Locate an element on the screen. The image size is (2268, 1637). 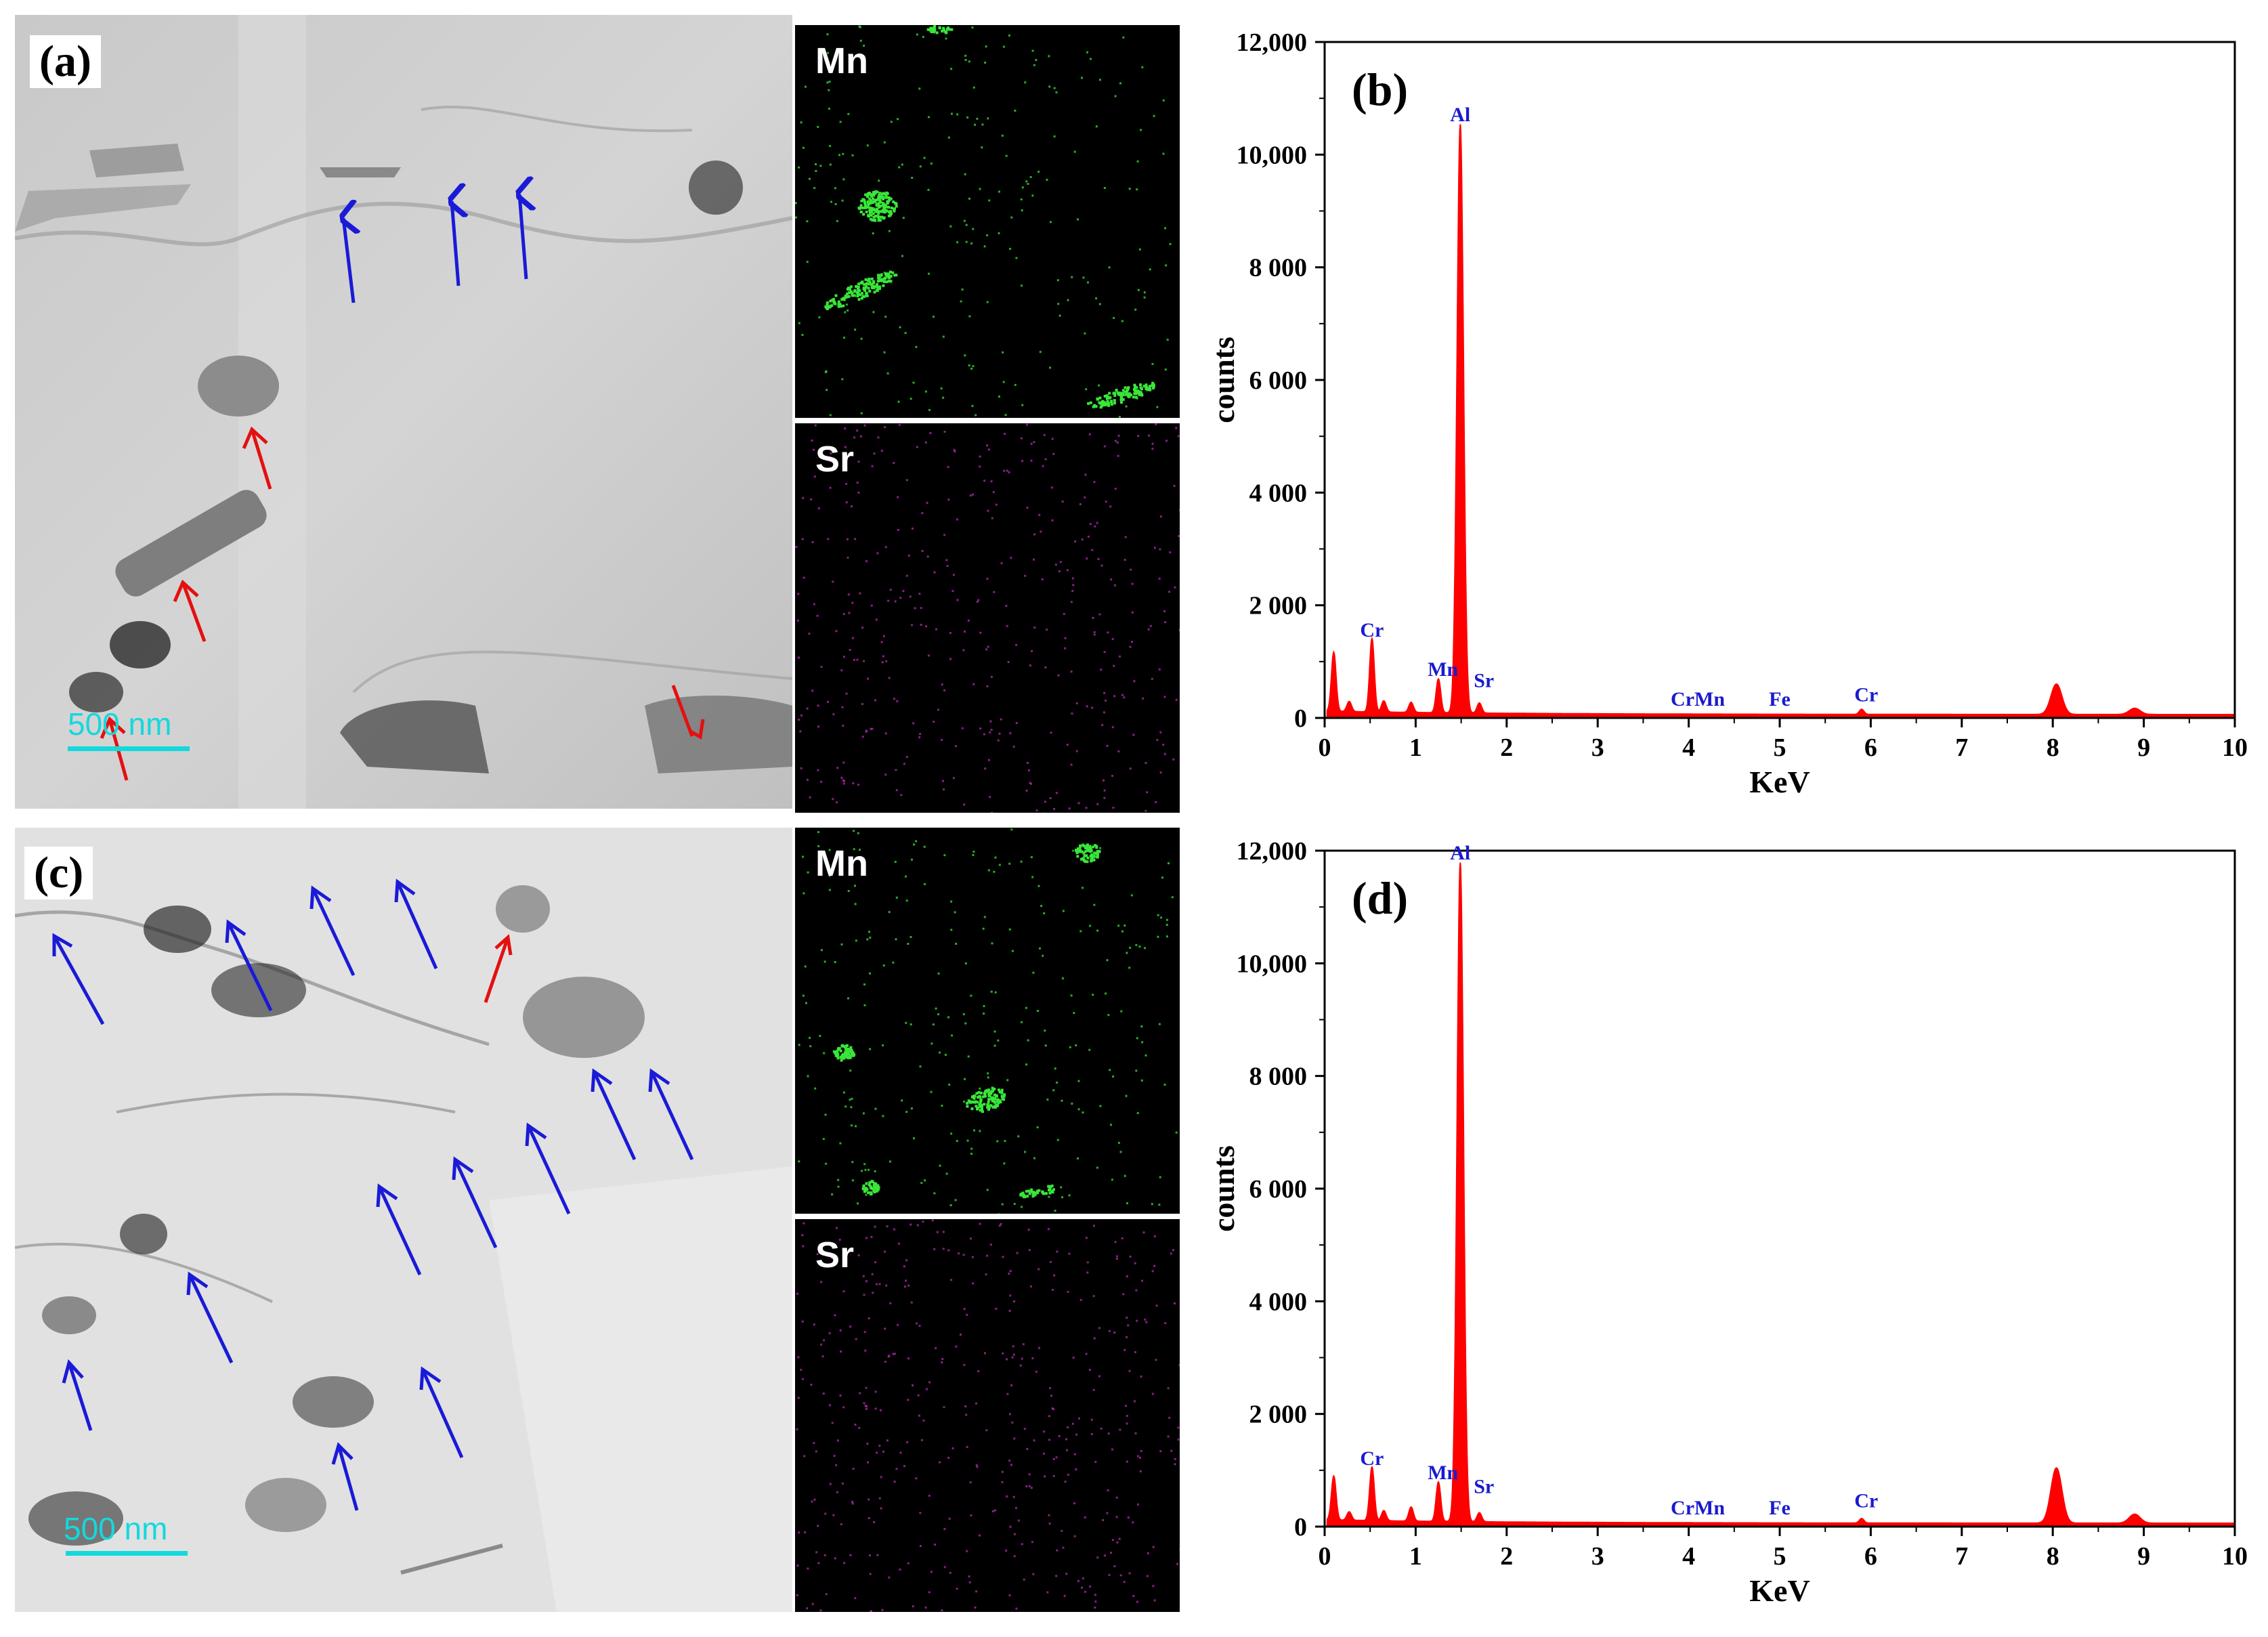
panel-label: (b) is located at coordinates (1380, 89).